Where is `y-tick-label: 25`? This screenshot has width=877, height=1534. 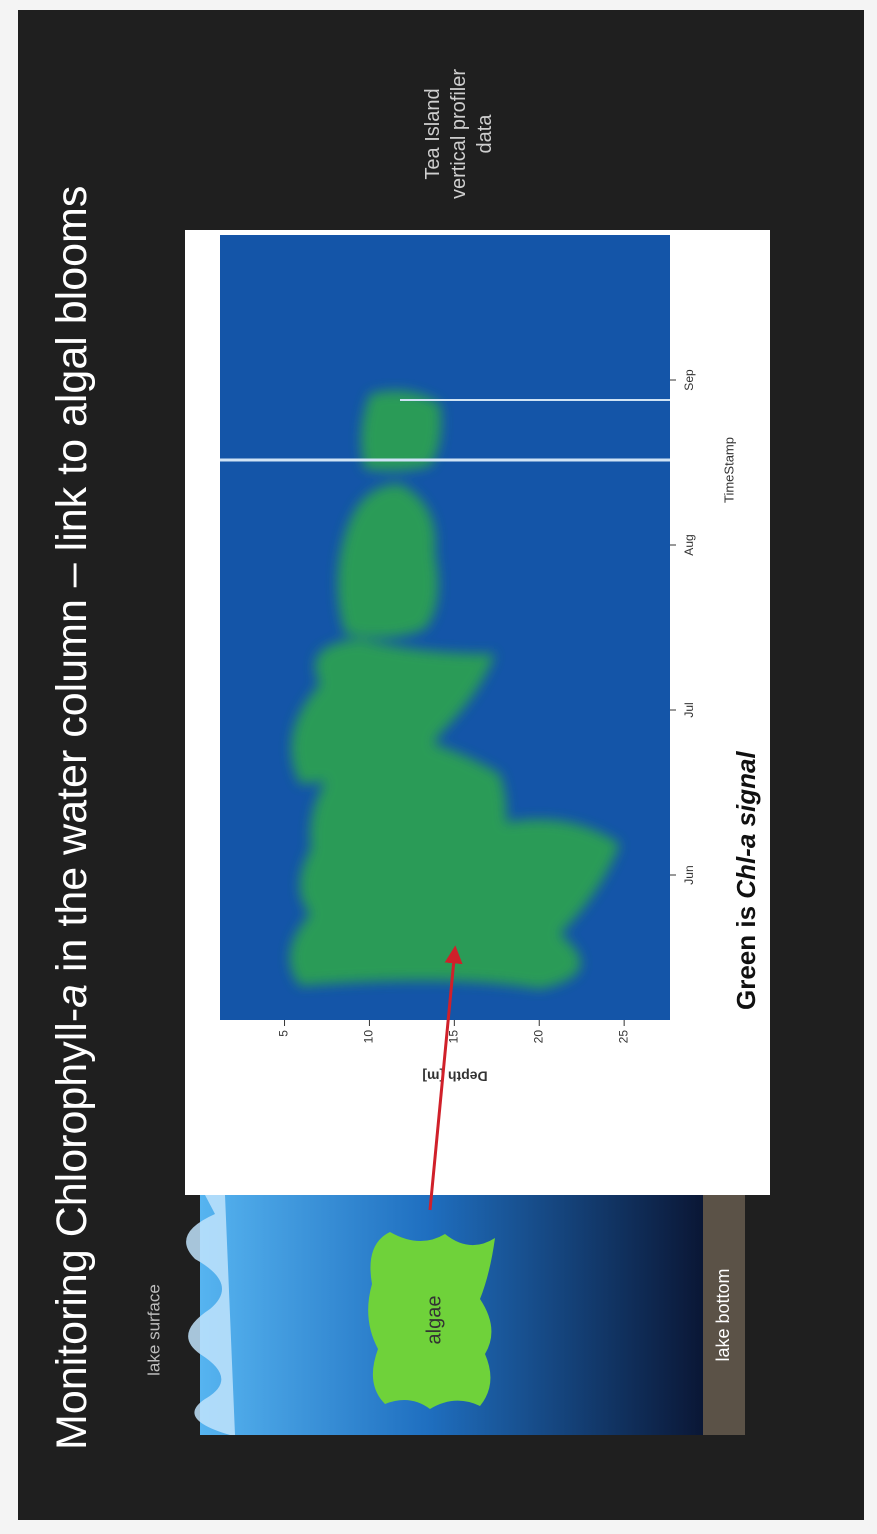 y-tick-label: 25 is located at coordinates (623, 1037).